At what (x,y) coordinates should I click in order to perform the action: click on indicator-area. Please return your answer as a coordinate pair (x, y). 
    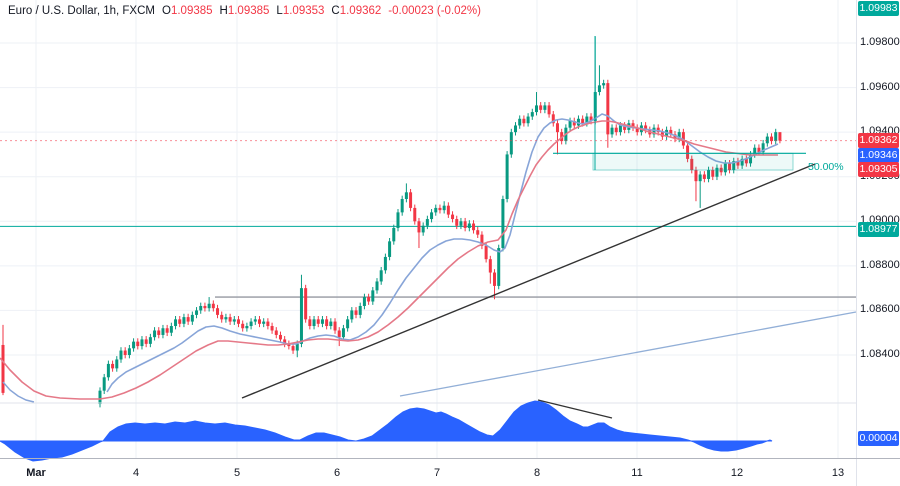
    Looking at the image, I should click on (386, 431).